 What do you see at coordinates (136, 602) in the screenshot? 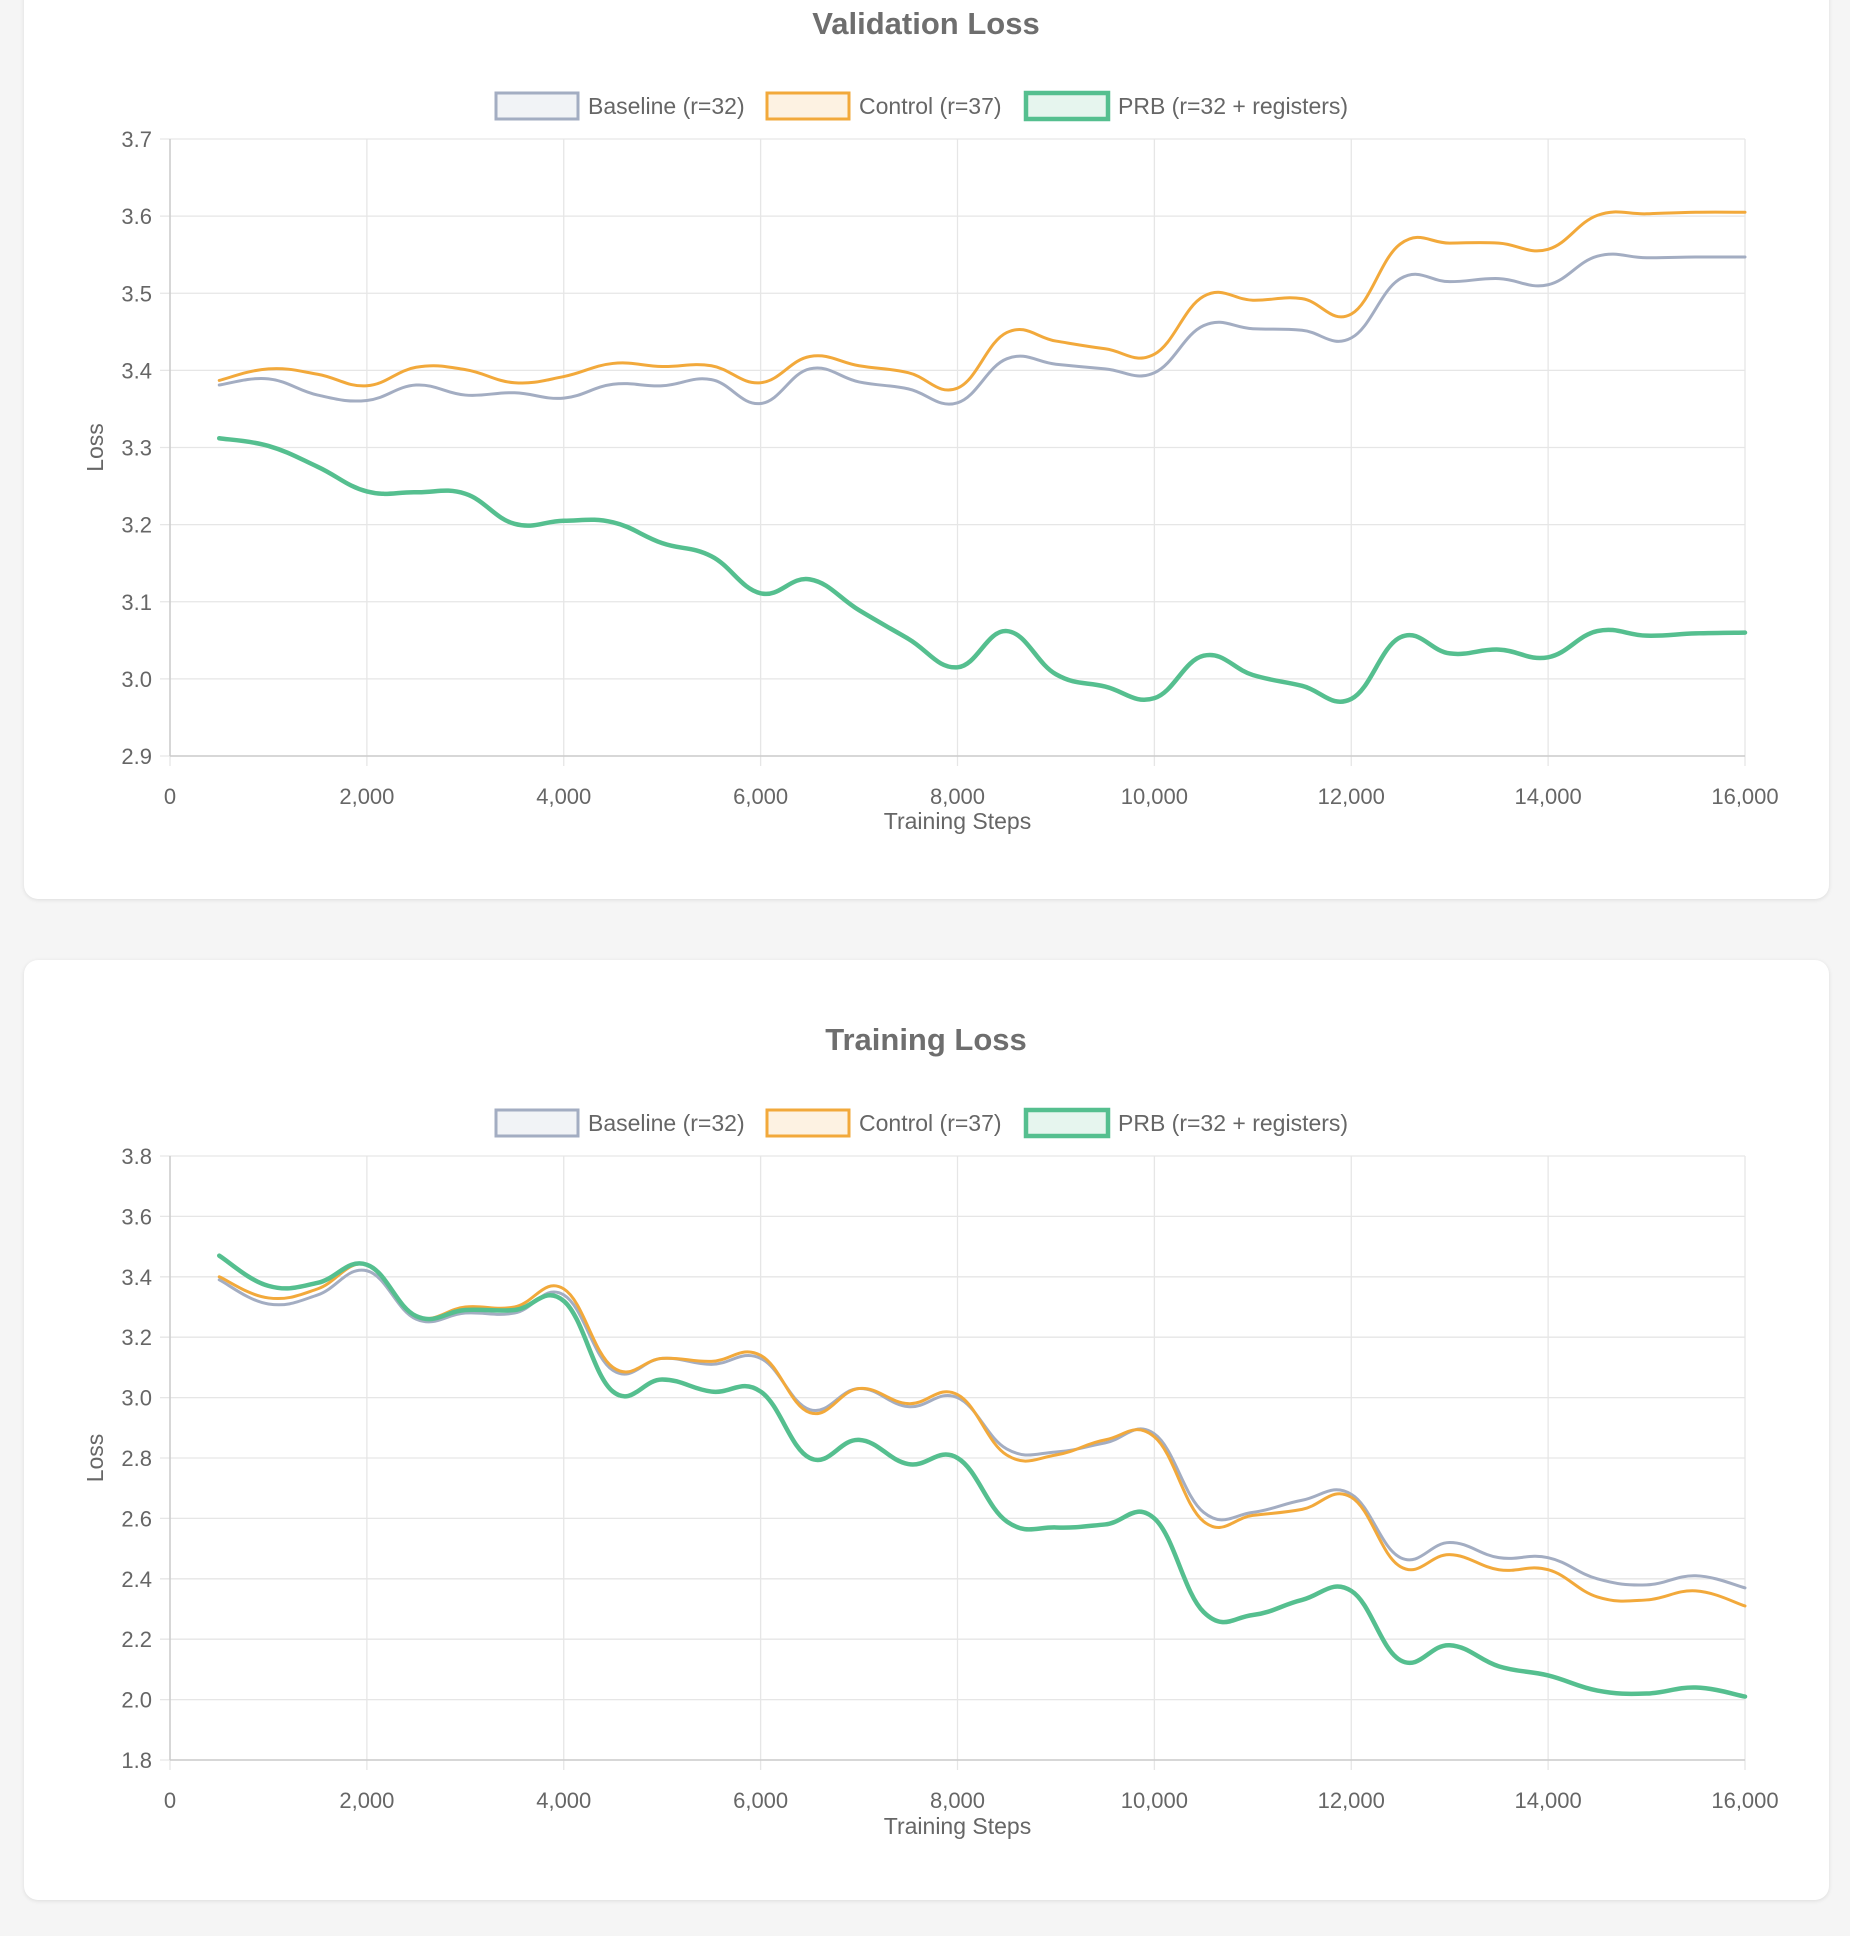
I see `y-tick-label: 3.1` at bounding box center [136, 602].